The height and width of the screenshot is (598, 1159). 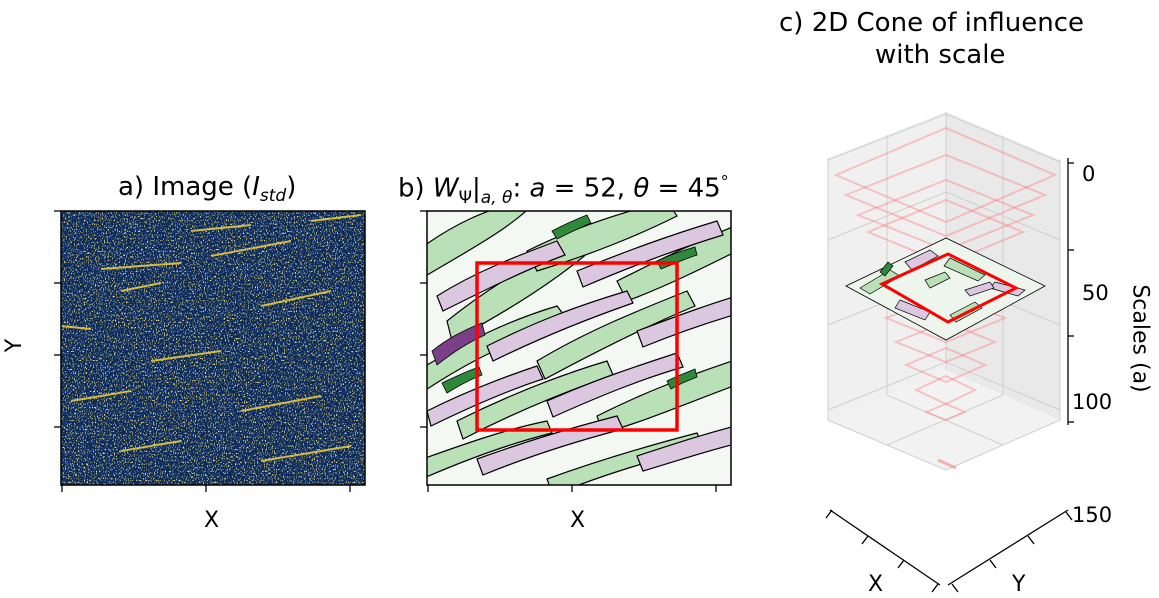 I want to click on panel-b-title-theta-value: = 45, so click(x=685, y=188).